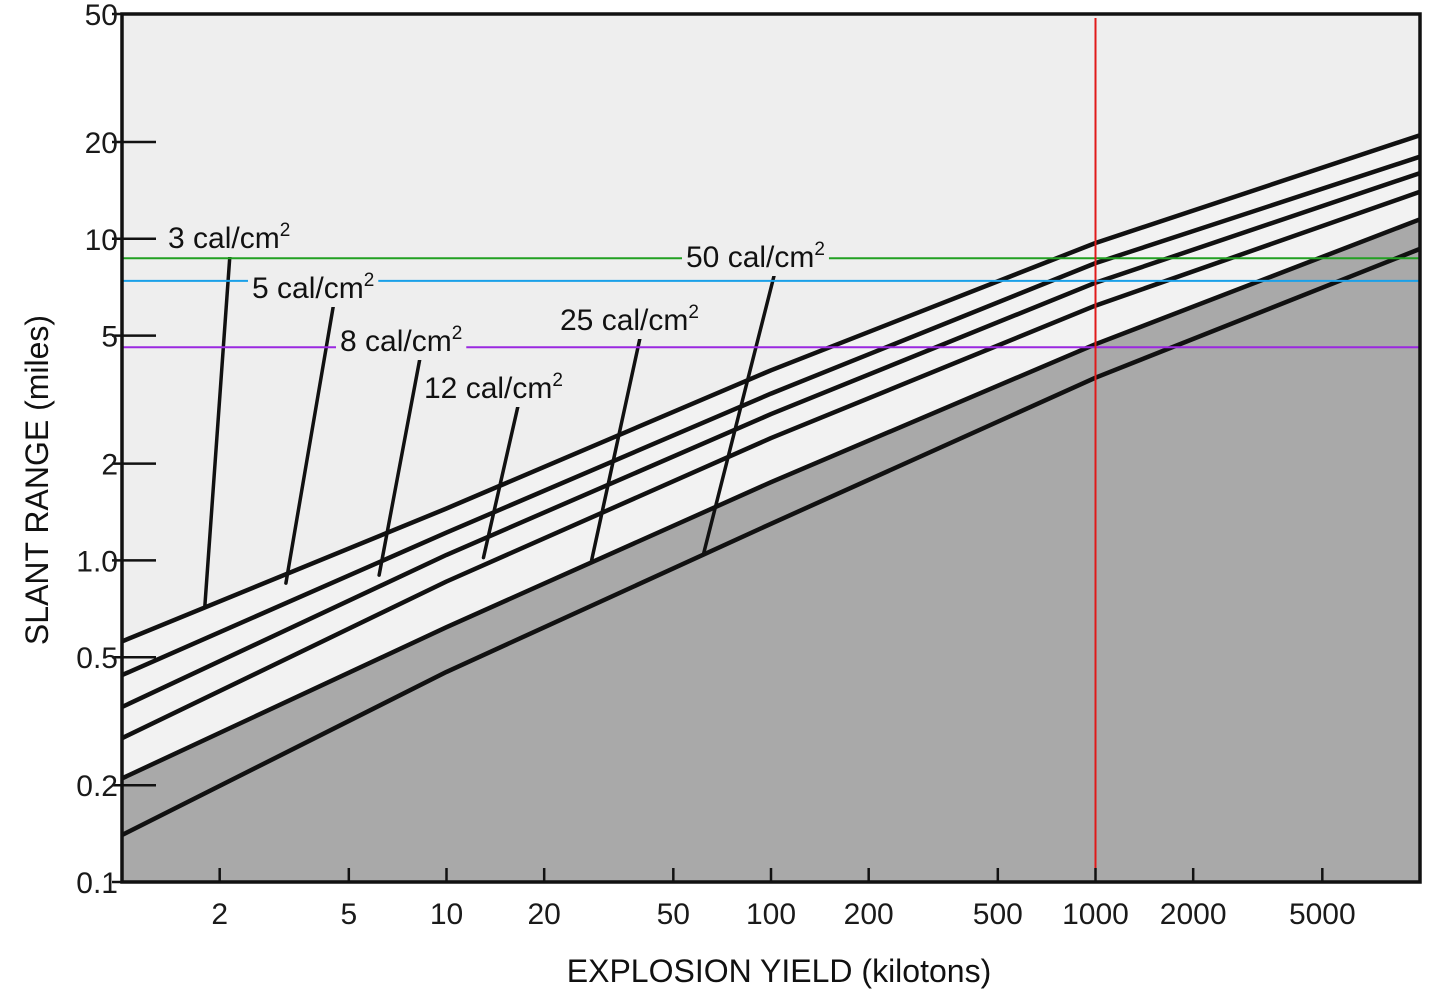 Image resolution: width=1436 pixels, height=998 pixels. I want to click on series-label-3-cal: 3 cal/cm2, so click(229, 237).